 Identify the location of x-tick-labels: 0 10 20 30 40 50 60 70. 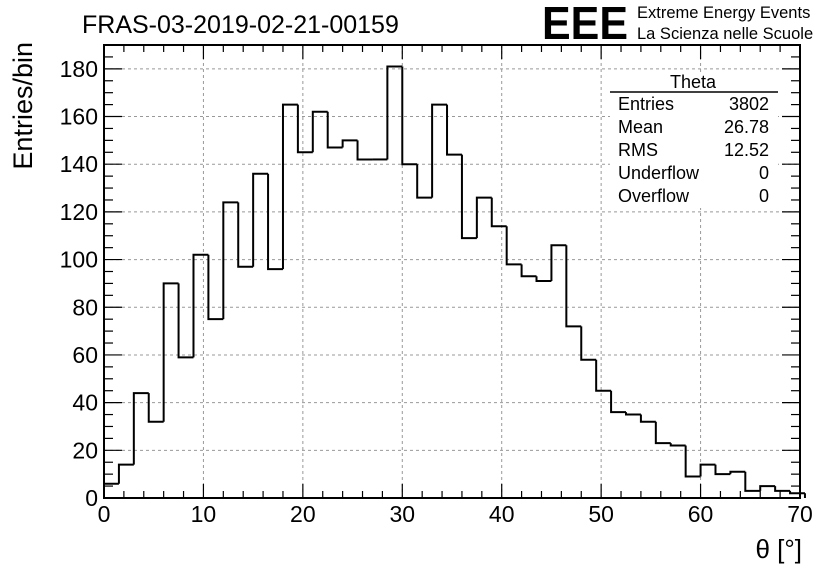
(455, 514).